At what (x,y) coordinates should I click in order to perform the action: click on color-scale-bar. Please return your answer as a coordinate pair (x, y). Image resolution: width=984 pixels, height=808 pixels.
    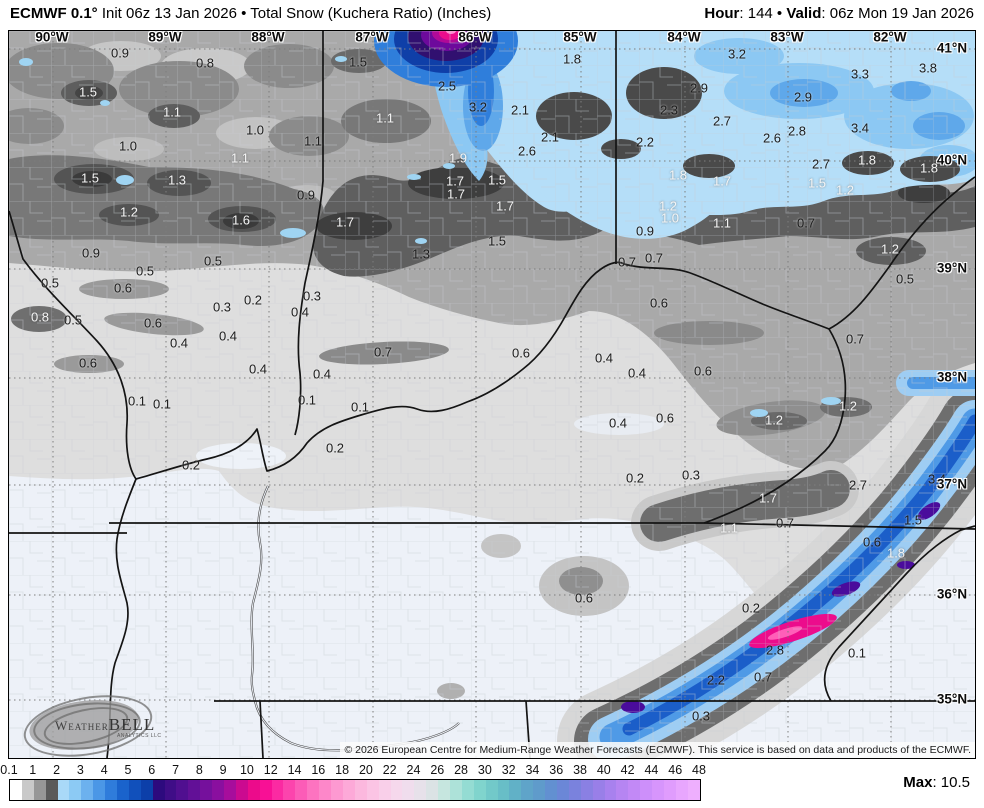
    Looking at the image, I should click on (355, 790).